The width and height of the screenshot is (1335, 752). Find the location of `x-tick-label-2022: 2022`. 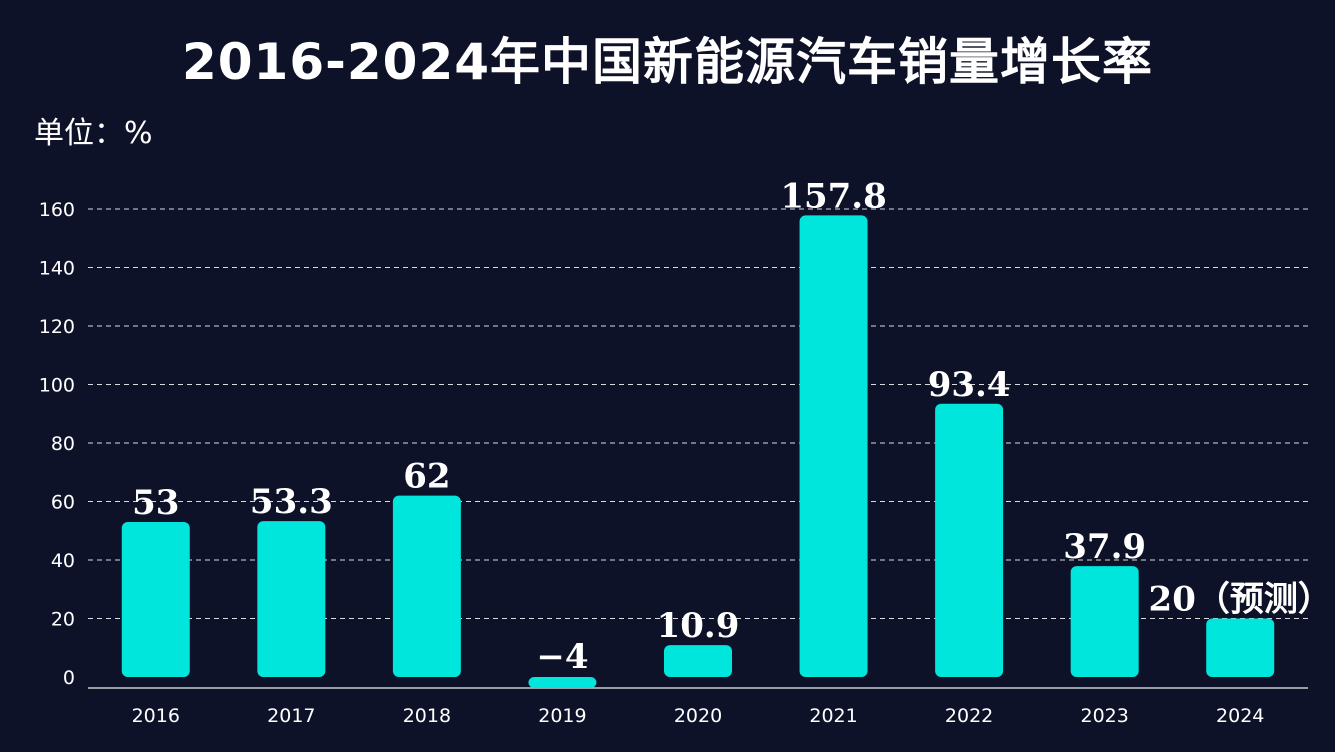

x-tick-label-2022: 2022 is located at coordinates (969, 716).